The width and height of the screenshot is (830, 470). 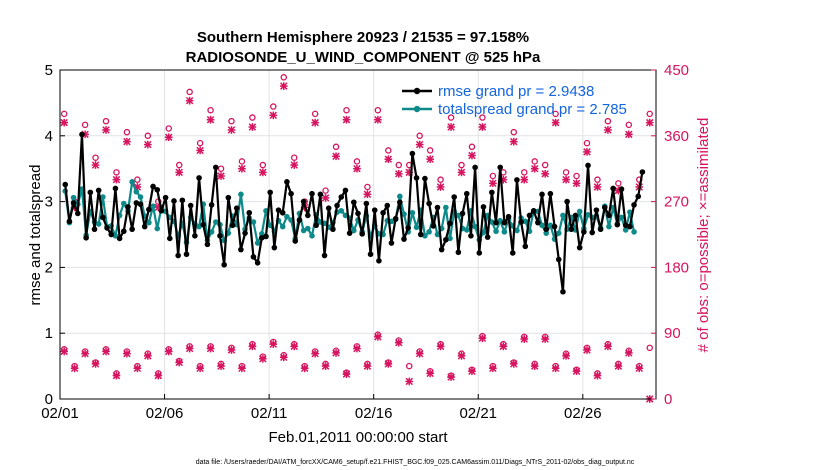 I want to click on obs-lower-cluster, so click(x=357, y=367).